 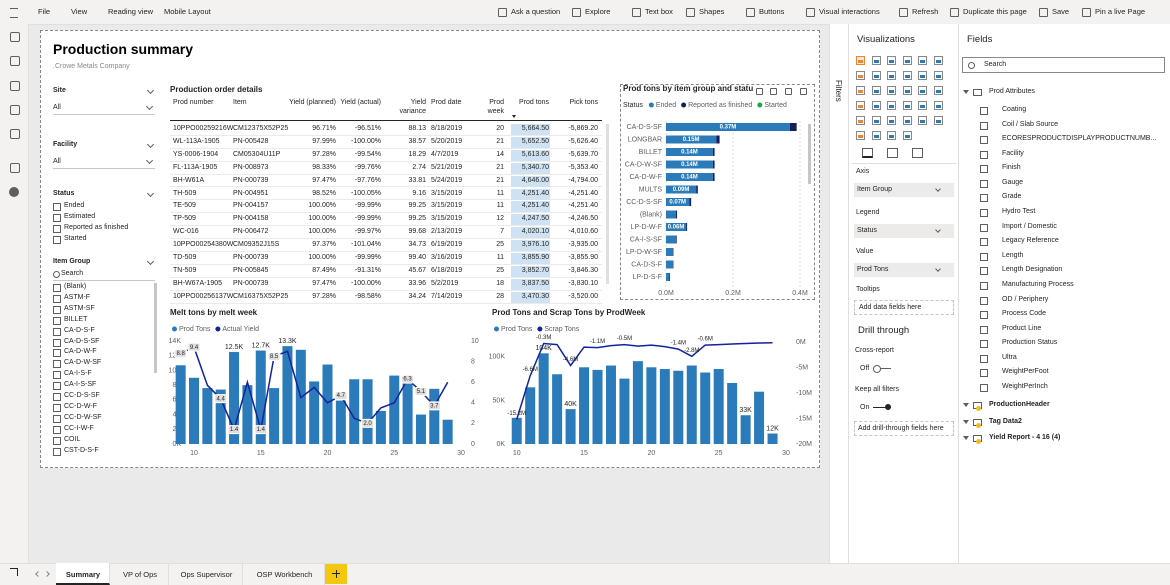 I want to click on field-table: Yield Report - 4 16 (4), so click(x=1024, y=437).